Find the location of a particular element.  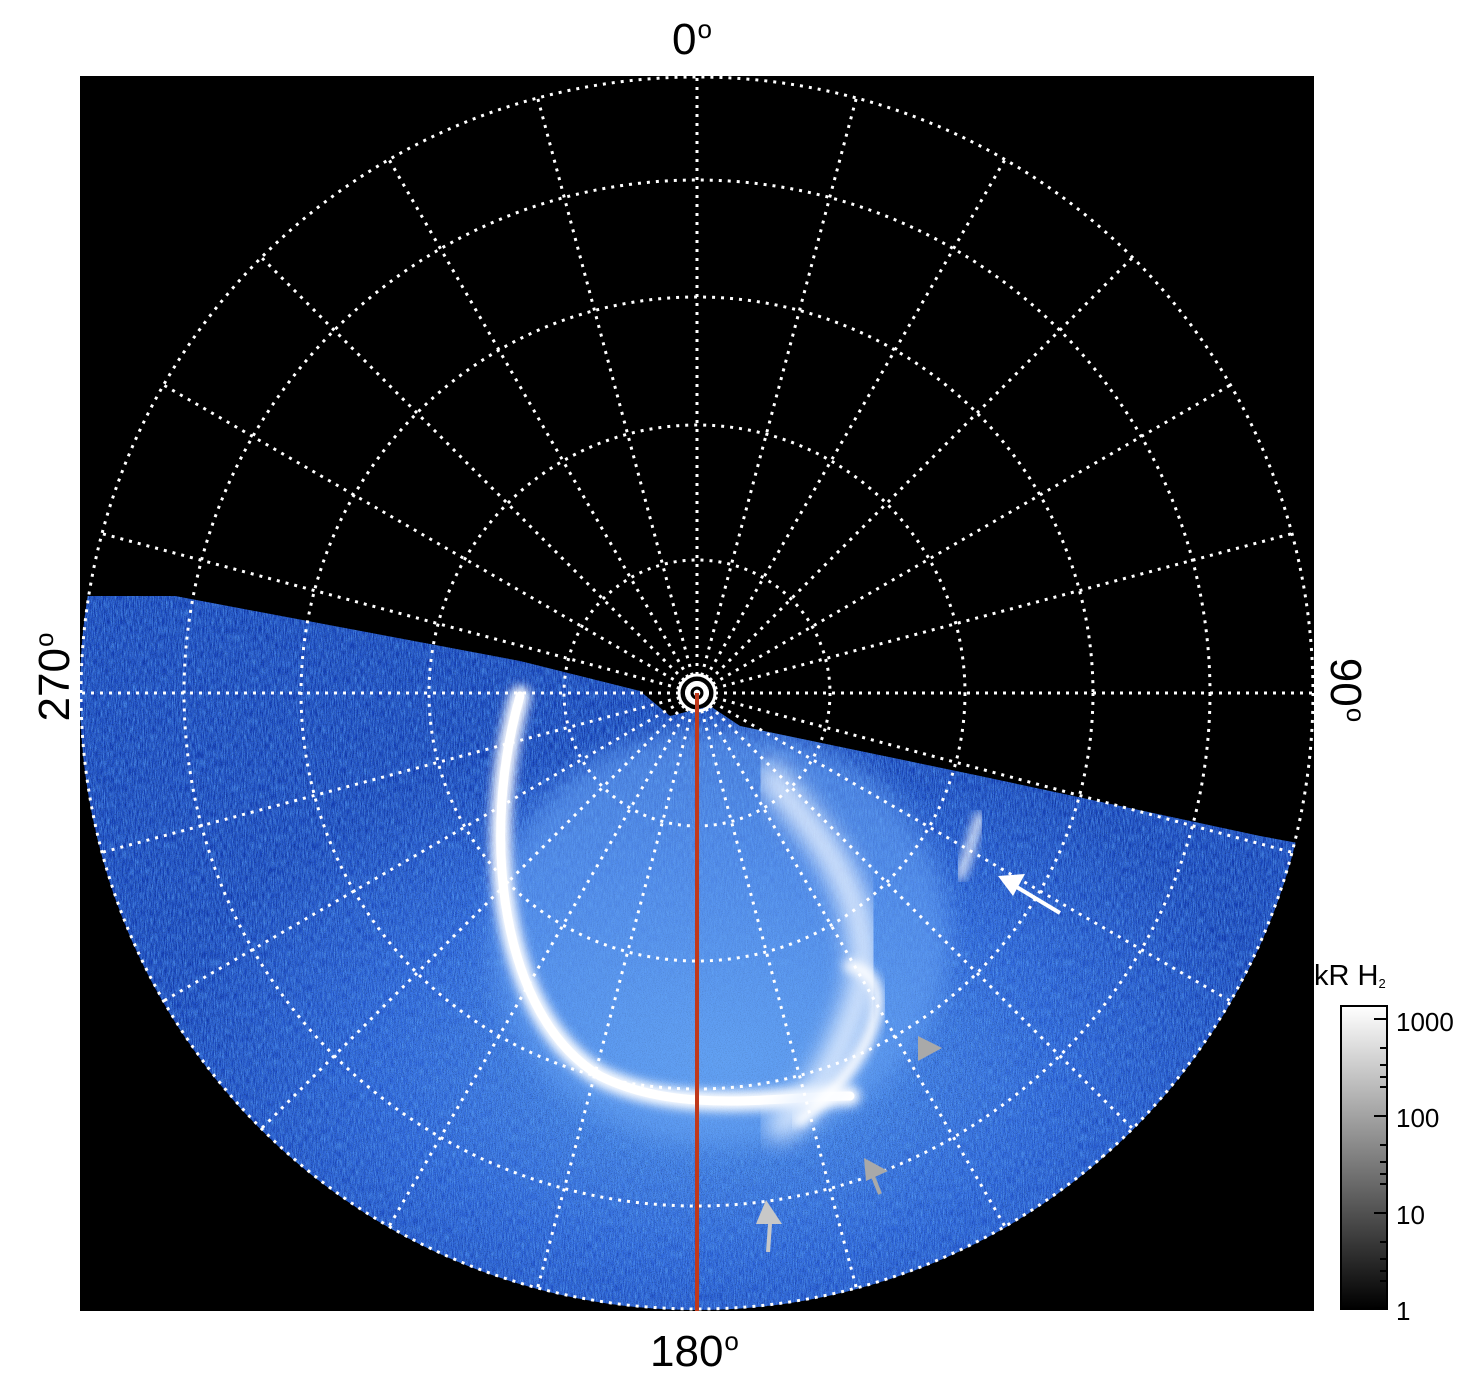

dawn-arc is located at coordinates (817, 951).